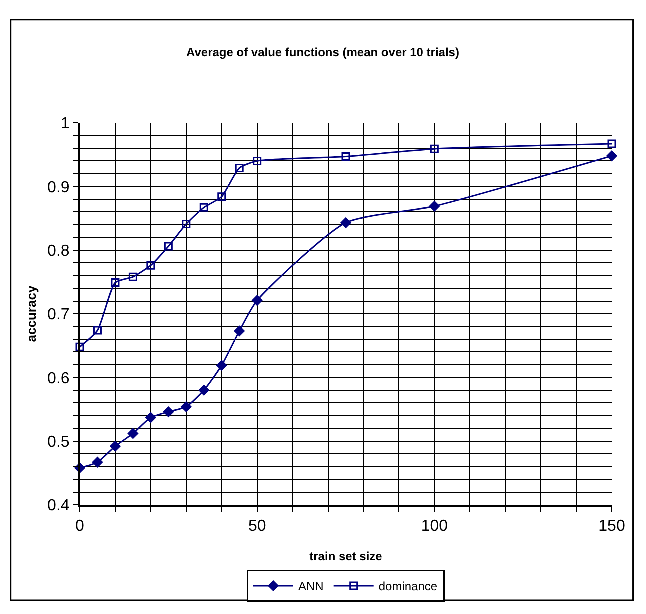  Describe the element at coordinates (323, 52) in the screenshot. I see `chart-title: Average of value functions (mean over 10 trials)` at that location.